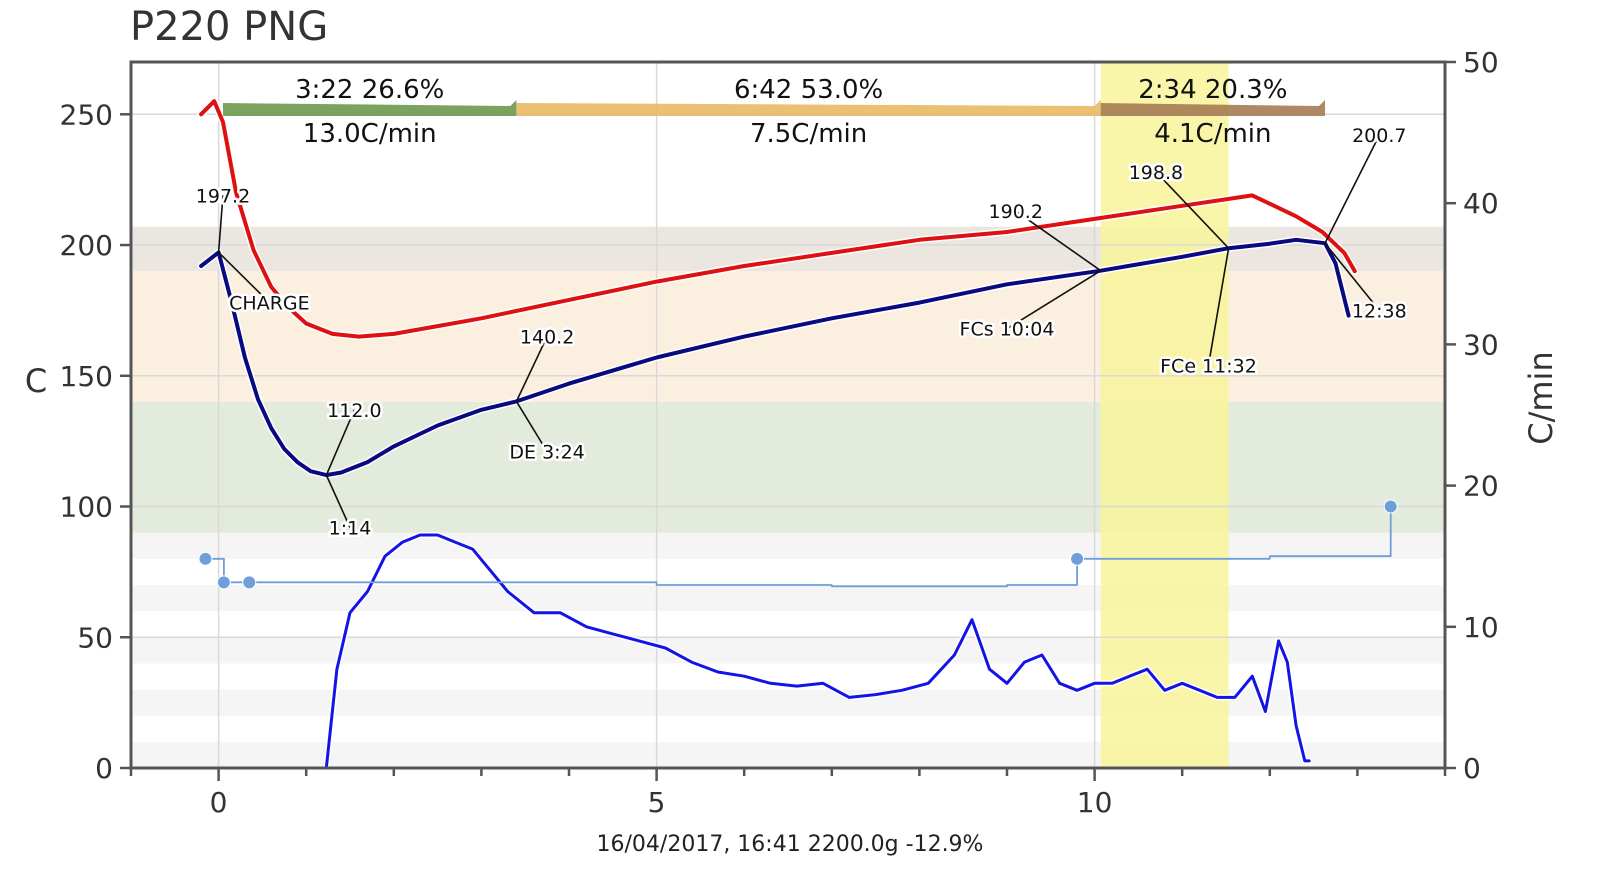 Image resolution: width=1600 pixels, height=884 pixels. I want to click on y2-tick-label-50: 50, so click(1481, 62).